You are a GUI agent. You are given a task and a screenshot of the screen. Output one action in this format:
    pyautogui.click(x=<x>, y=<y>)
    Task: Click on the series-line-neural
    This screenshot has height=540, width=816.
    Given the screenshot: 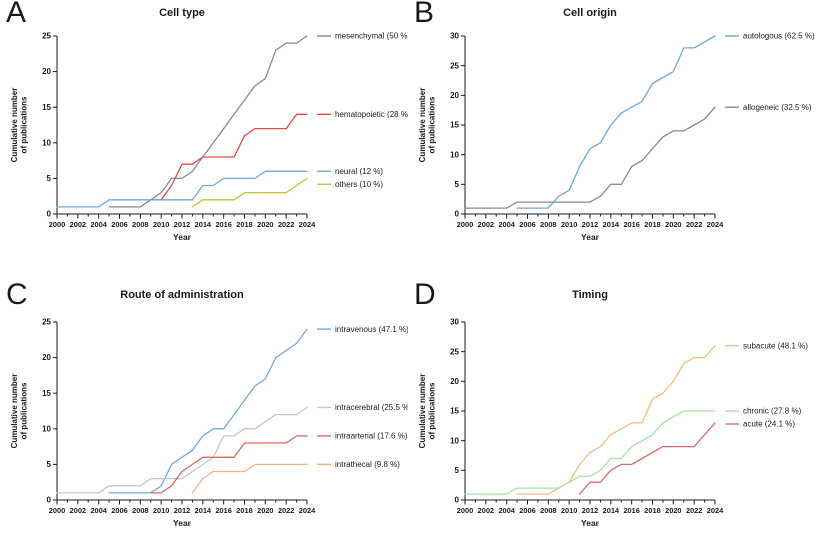 What is the action you would take?
    pyautogui.click(x=182, y=189)
    